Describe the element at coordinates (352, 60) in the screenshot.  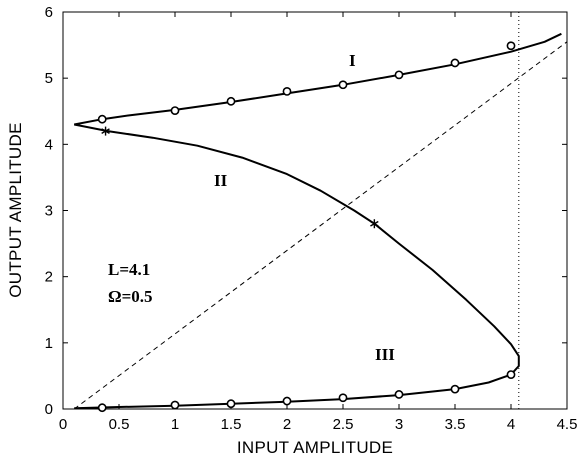
I see `annotation-branch-1: I` at that location.